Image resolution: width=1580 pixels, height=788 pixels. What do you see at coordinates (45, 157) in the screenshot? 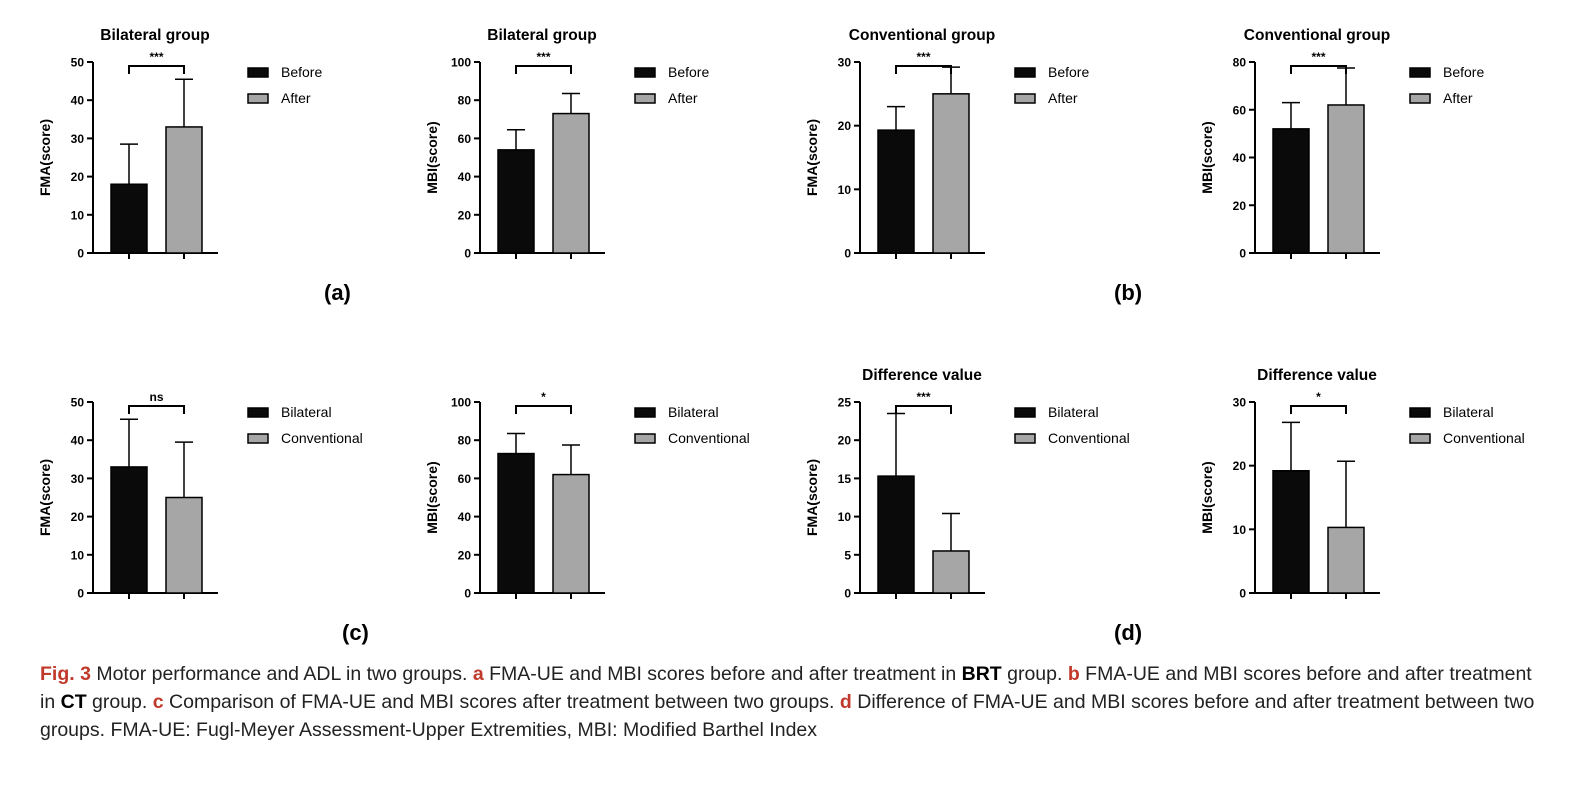
I see `chart-1-y-label: FMA(score)` at bounding box center [45, 157].